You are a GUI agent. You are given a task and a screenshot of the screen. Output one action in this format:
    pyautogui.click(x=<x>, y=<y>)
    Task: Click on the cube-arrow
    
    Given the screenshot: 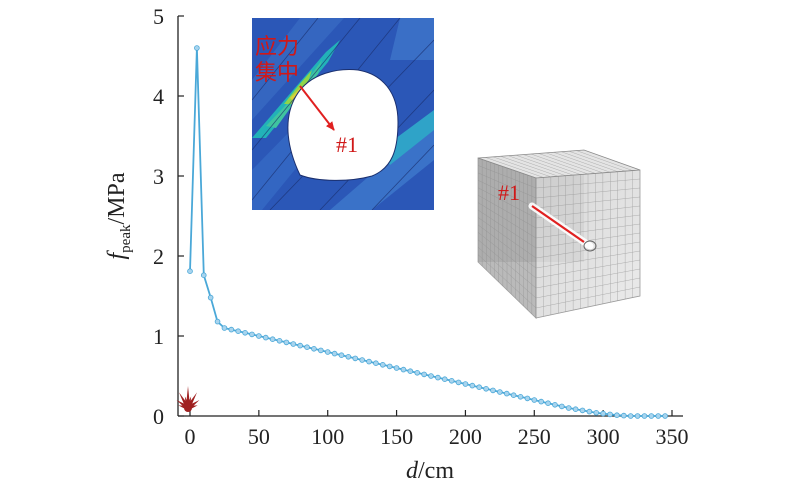 What is the action you would take?
    pyautogui.click(x=558, y=224)
    